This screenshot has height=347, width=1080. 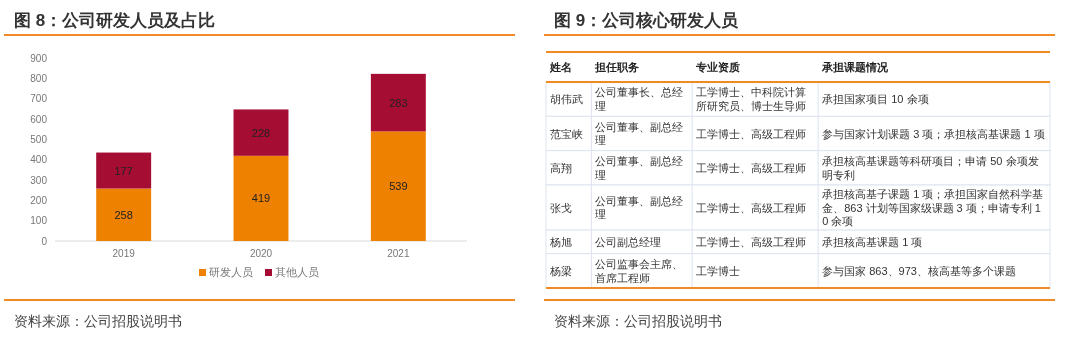 I want to click on category-label: 承担课题情况, so click(x=855, y=67).